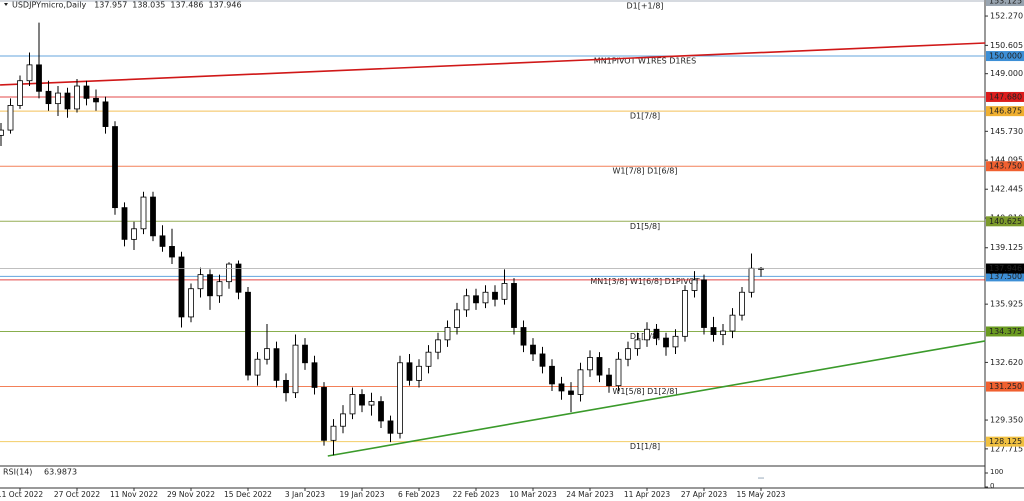  I want to click on y-tick-label: 144.095, so click(1006, 160).